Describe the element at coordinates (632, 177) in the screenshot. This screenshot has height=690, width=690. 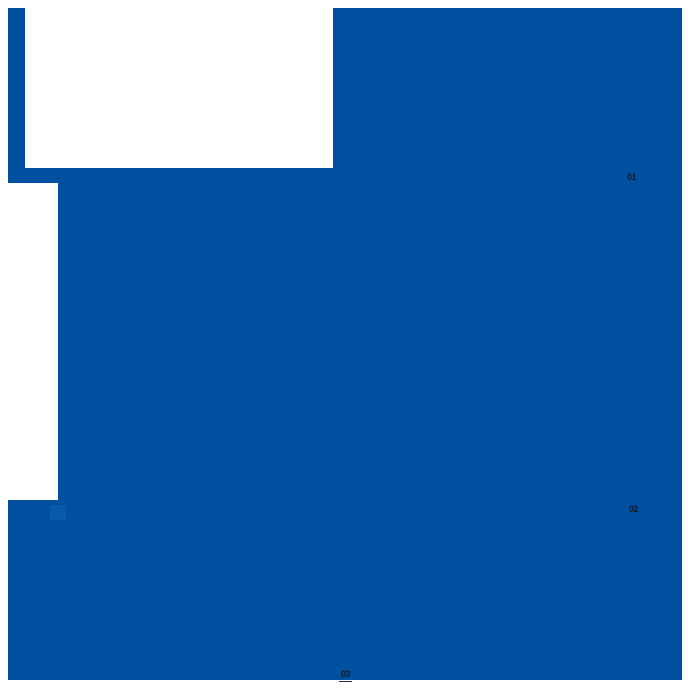
I see `axis-tick-label-right-upper: 01` at that location.